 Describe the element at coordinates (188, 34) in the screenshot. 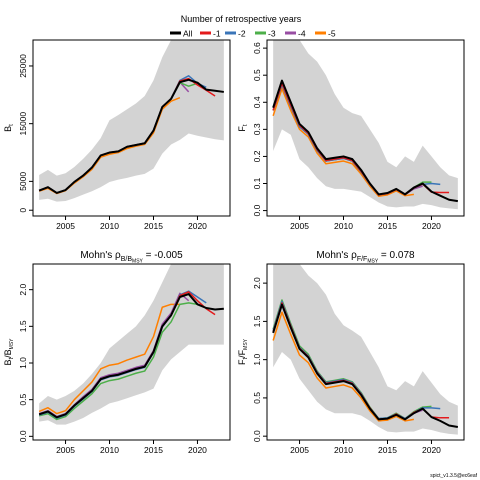

I see `legend-label: All` at that location.